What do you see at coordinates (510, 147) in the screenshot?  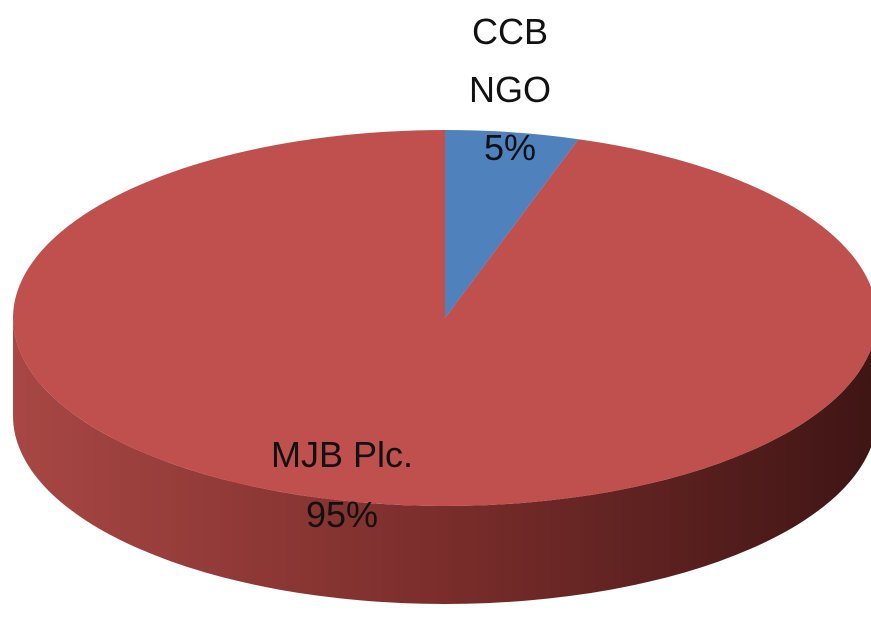 I see `slice-value-label: 5%` at bounding box center [510, 147].